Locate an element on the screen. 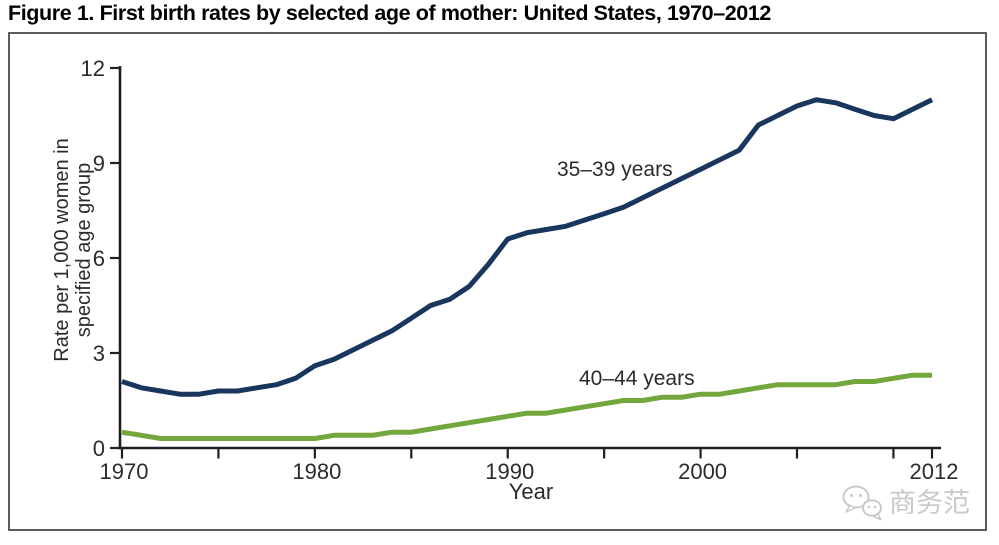 Image resolution: width=999 pixels, height=545 pixels. x-tick-label: 2000 is located at coordinates (702, 471).